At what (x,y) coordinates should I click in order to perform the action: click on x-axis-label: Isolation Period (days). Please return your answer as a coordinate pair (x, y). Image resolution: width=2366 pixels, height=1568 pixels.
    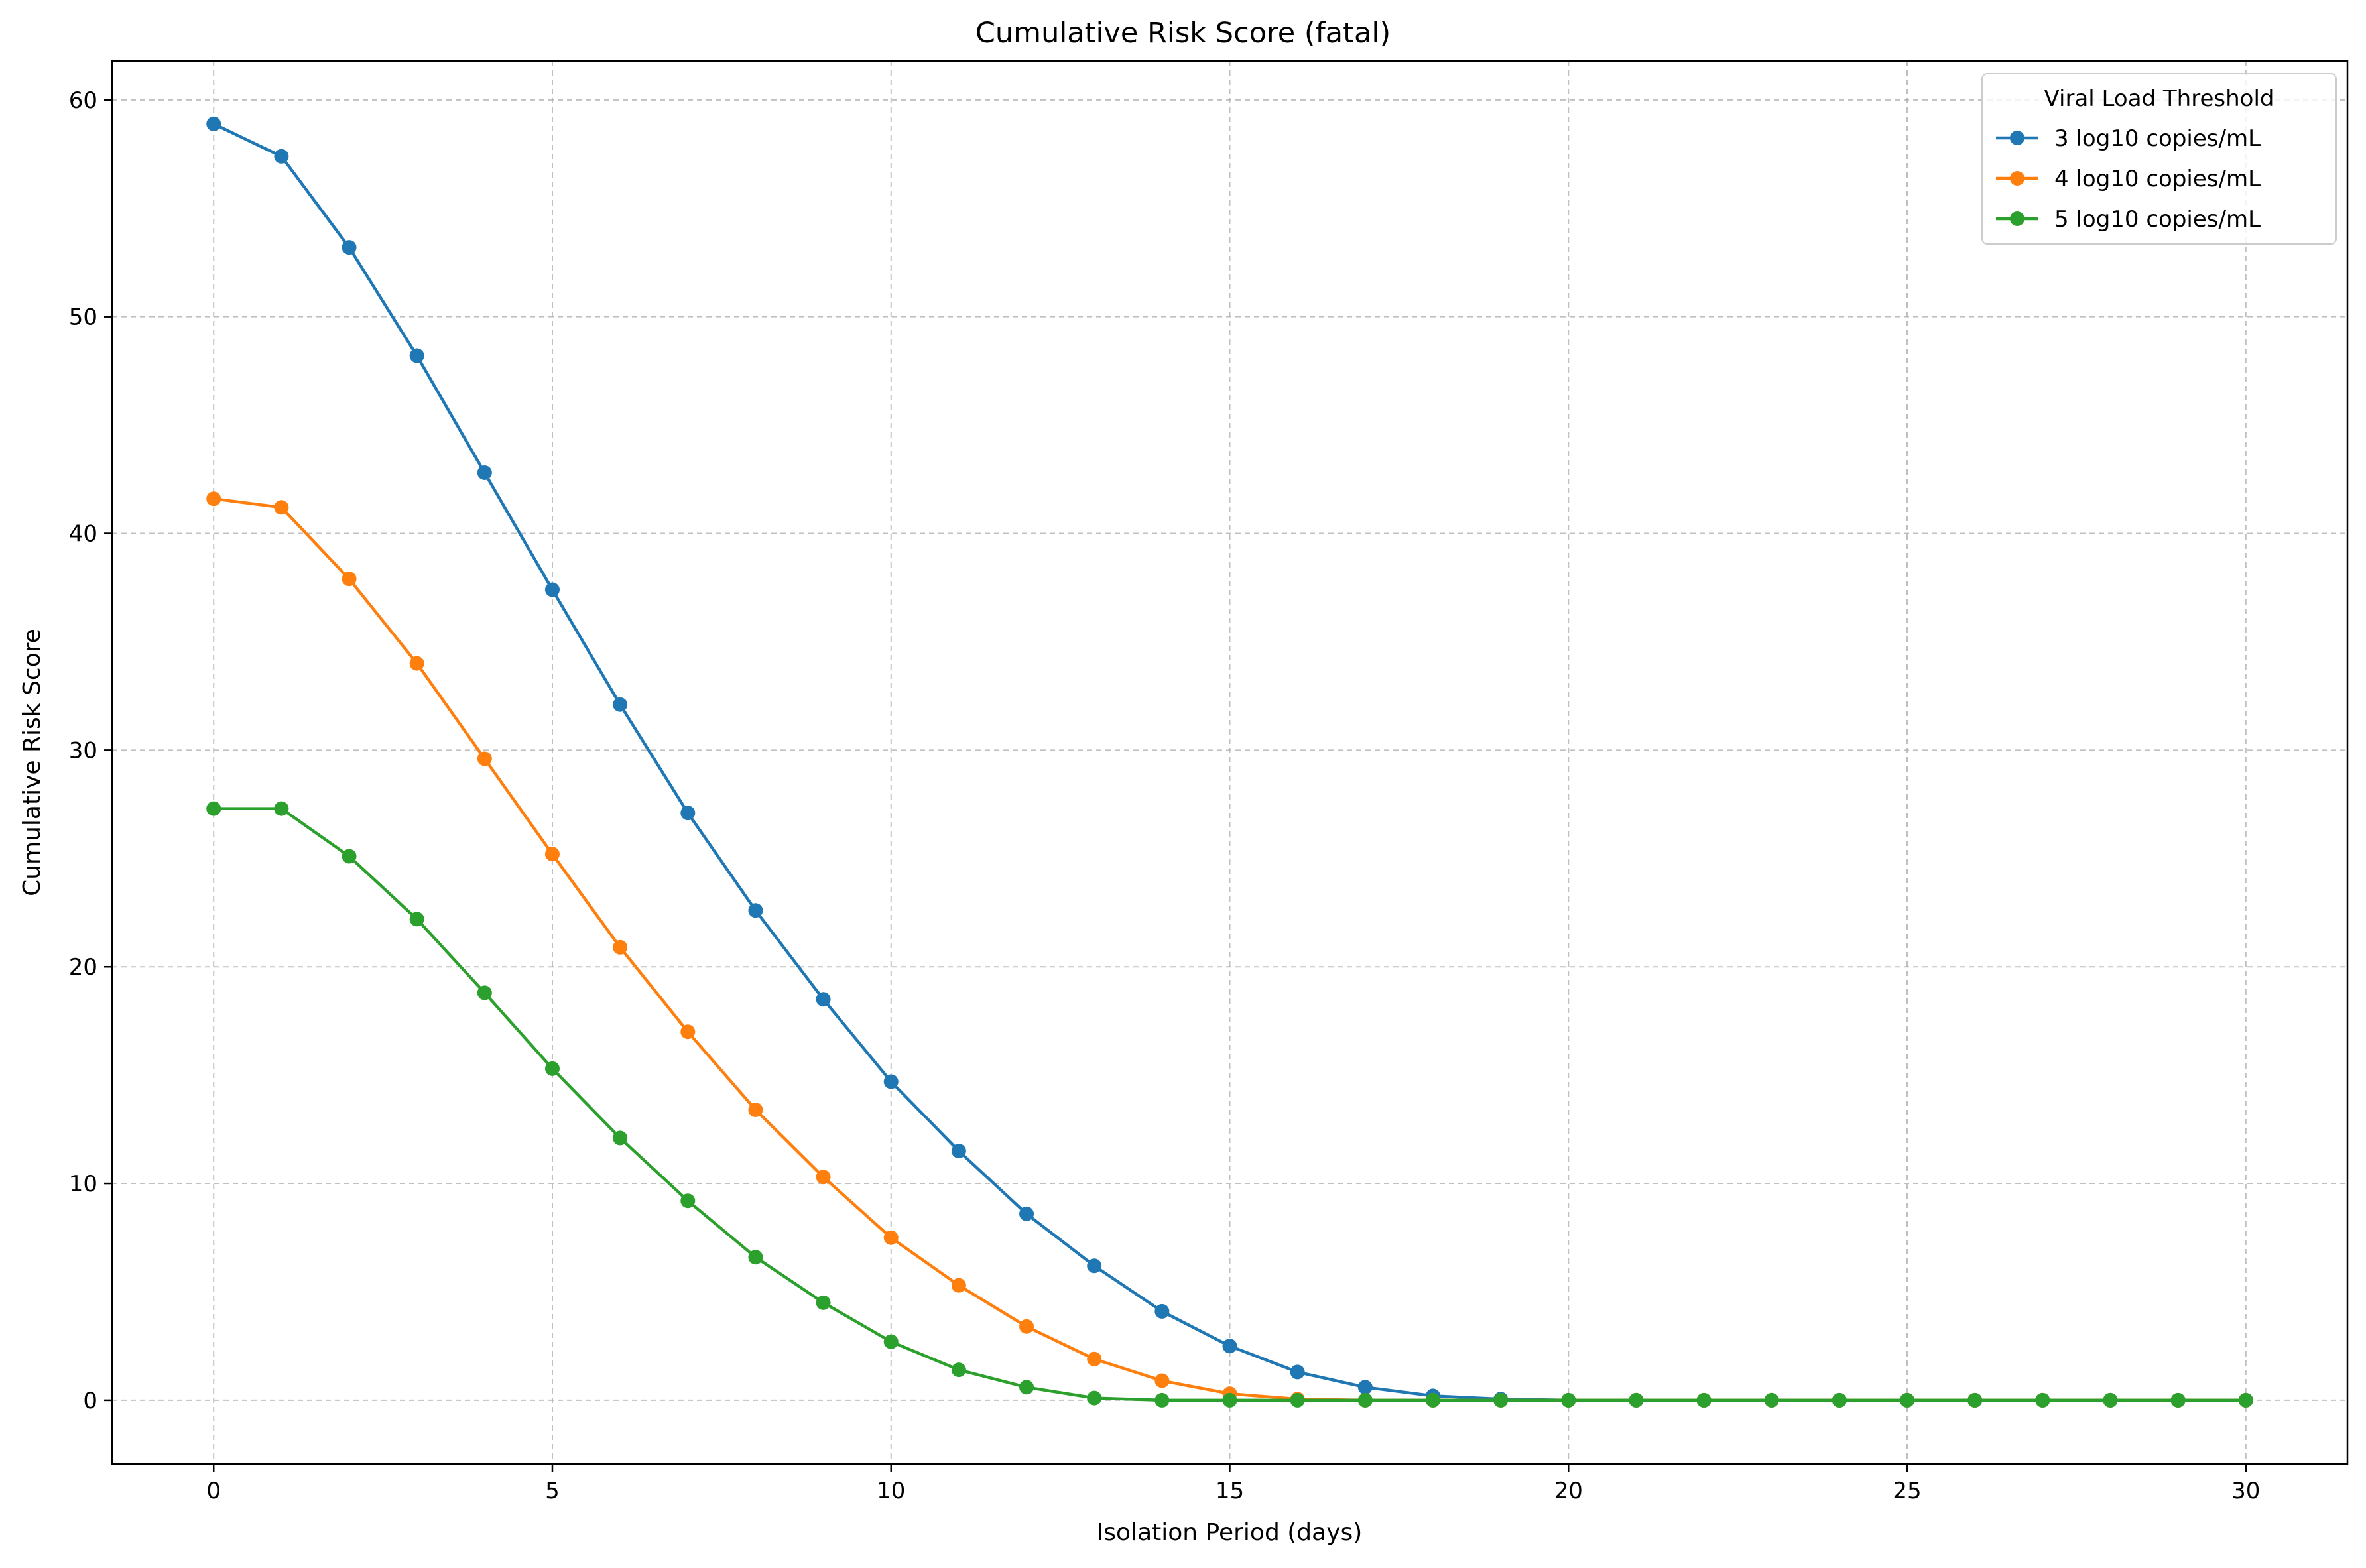
    Looking at the image, I should click on (1230, 1532).